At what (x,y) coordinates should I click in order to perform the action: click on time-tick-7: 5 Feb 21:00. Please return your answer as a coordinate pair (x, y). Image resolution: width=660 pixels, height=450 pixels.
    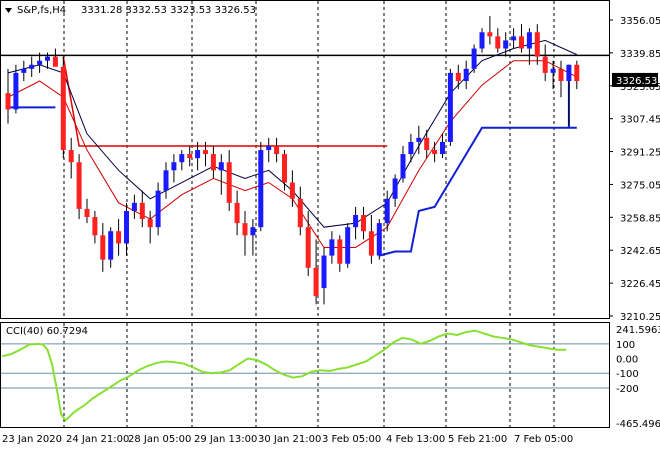
    Looking at the image, I should click on (477, 439).